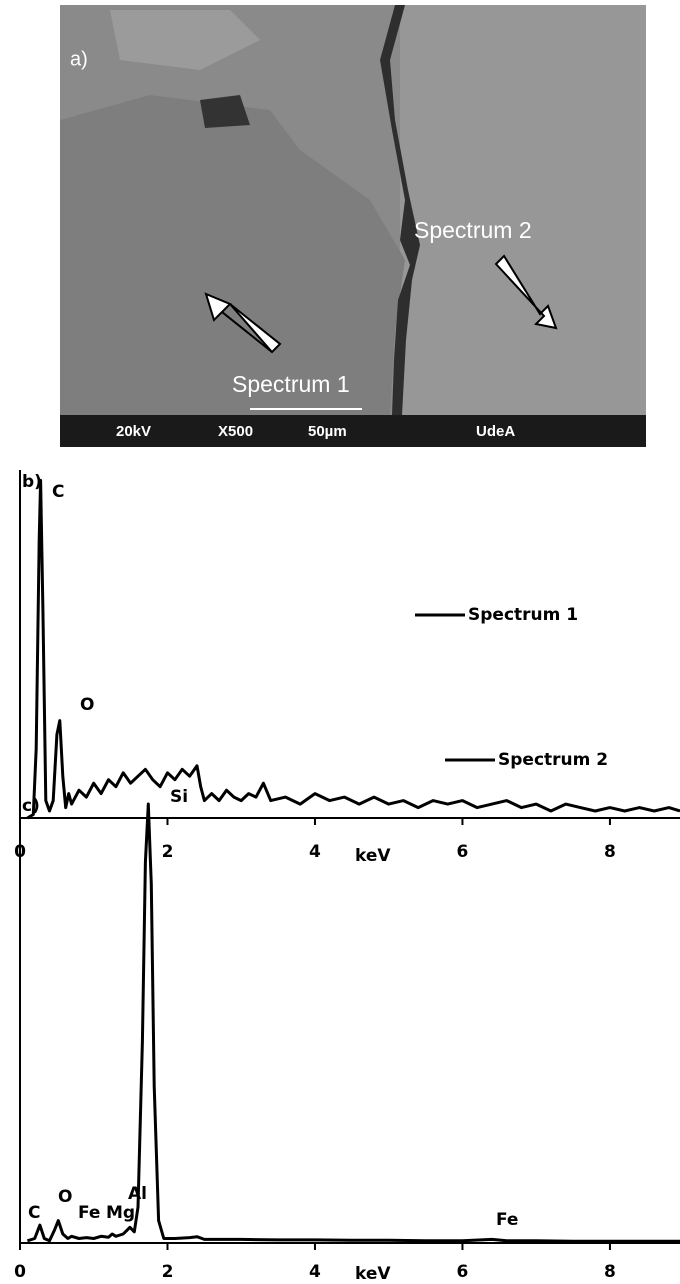 The width and height of the screenshot is (680, 1284). I want to click on peak-label: Si, so click(179, 797).